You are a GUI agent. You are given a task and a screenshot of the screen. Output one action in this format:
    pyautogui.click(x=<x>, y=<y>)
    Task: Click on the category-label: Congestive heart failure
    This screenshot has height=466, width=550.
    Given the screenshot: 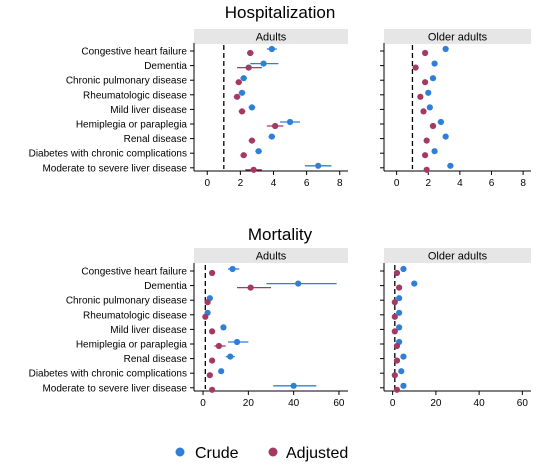 What is the action you would take?
    pyautogui.click(x=134, y=272)
    